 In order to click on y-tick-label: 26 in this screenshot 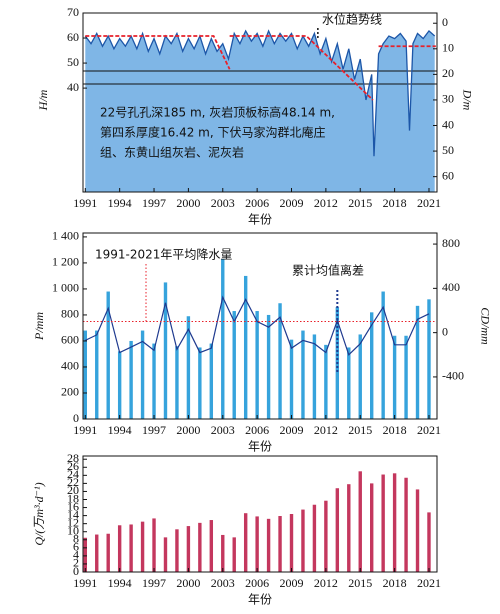, I will do `click(73, 466)`.